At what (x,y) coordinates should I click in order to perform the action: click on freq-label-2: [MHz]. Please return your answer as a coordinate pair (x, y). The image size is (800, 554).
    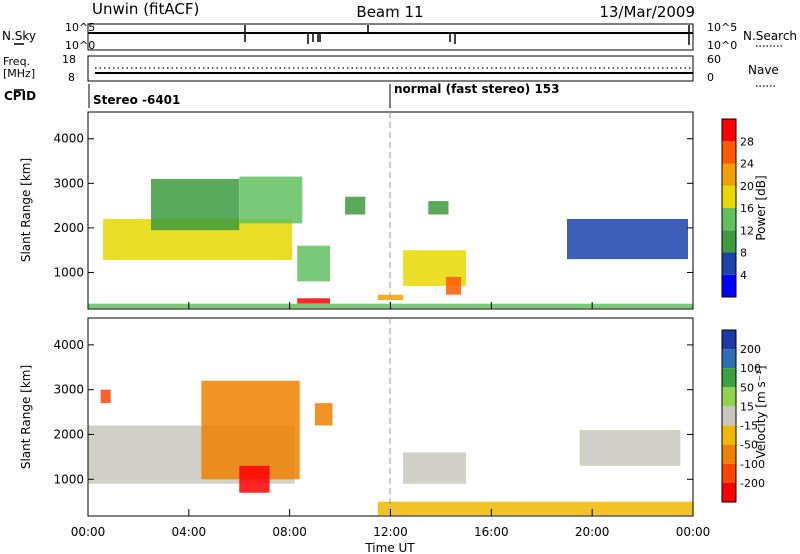
    Looking at the image, I should click on (19, 73).